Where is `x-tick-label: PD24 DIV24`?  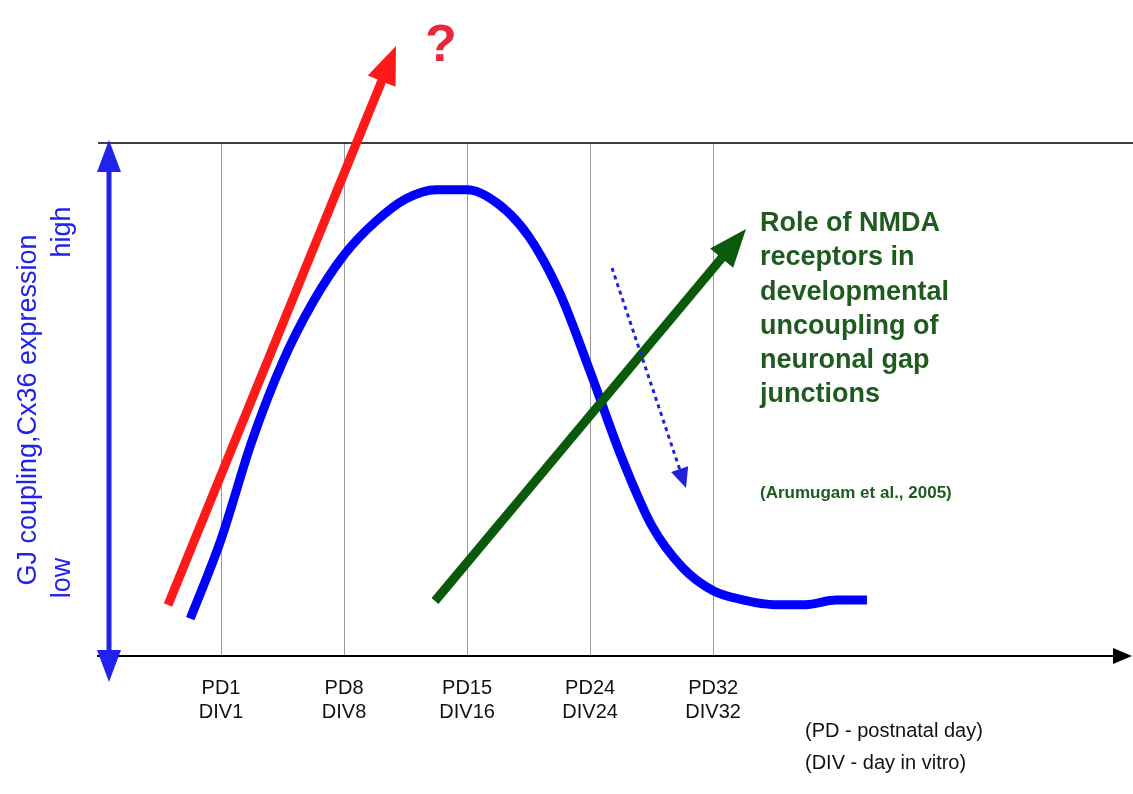 x-tick-label: PD24 DIV24 is located at coordinates (590, 698).